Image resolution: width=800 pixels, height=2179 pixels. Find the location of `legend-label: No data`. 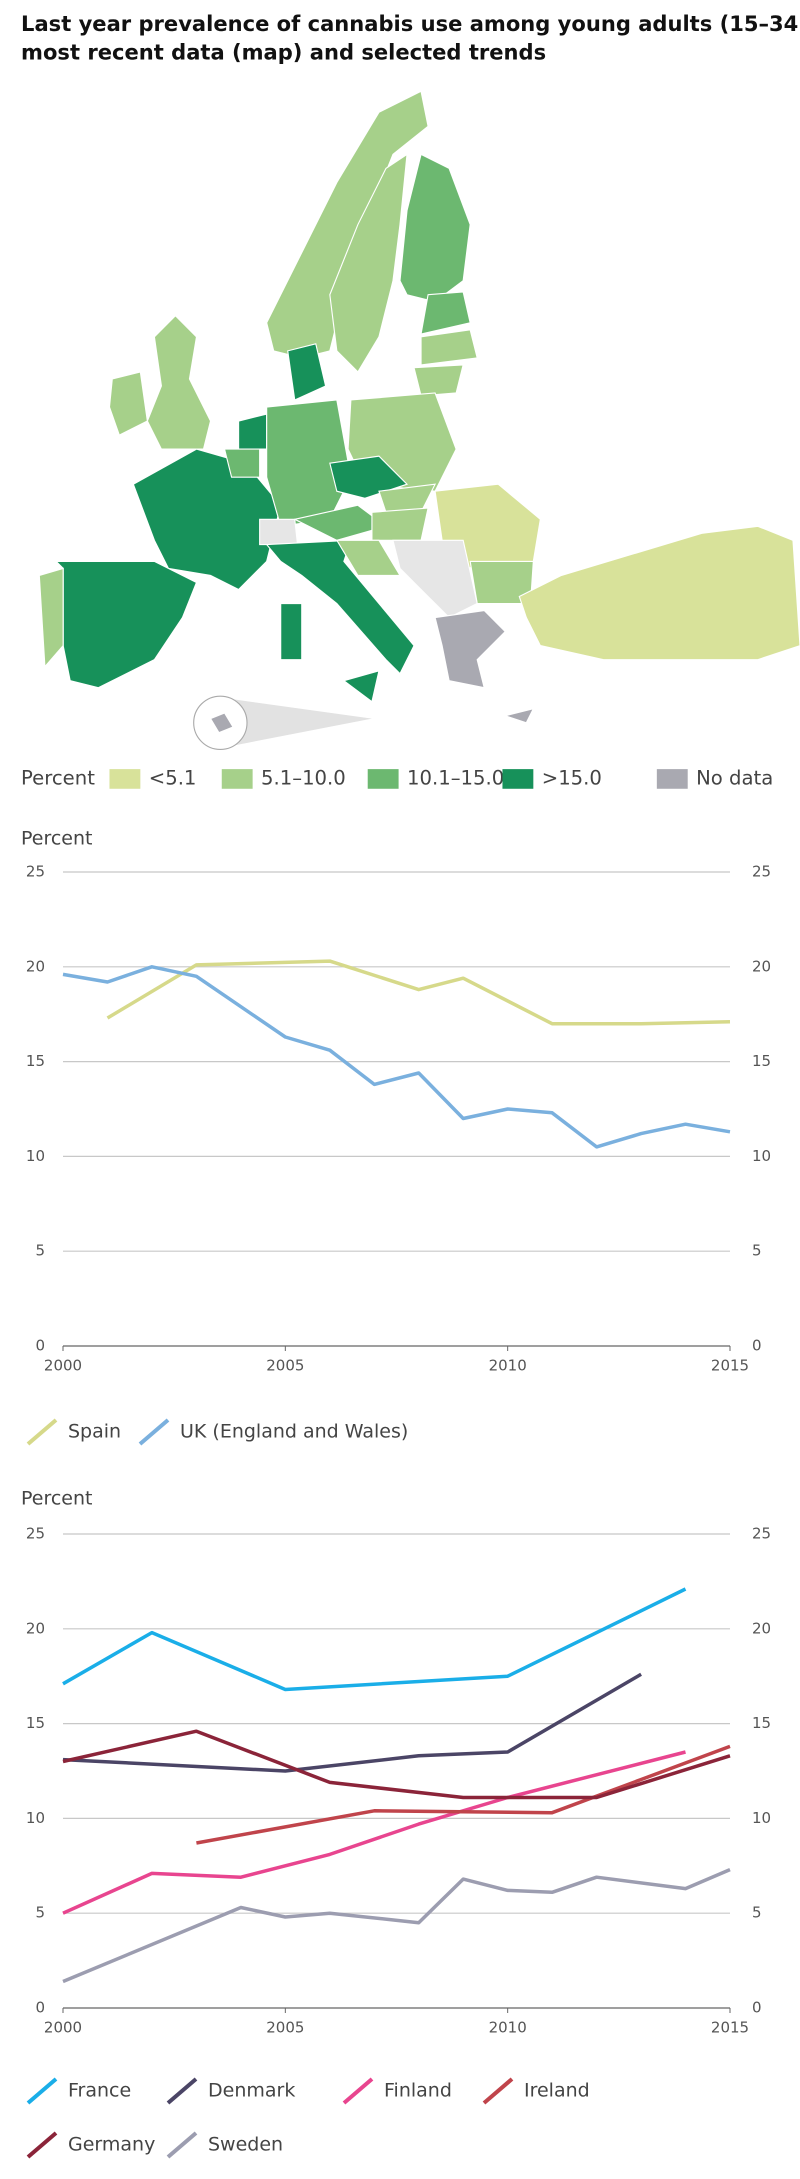

legend-label: No data is located at coordinates (734, 777).